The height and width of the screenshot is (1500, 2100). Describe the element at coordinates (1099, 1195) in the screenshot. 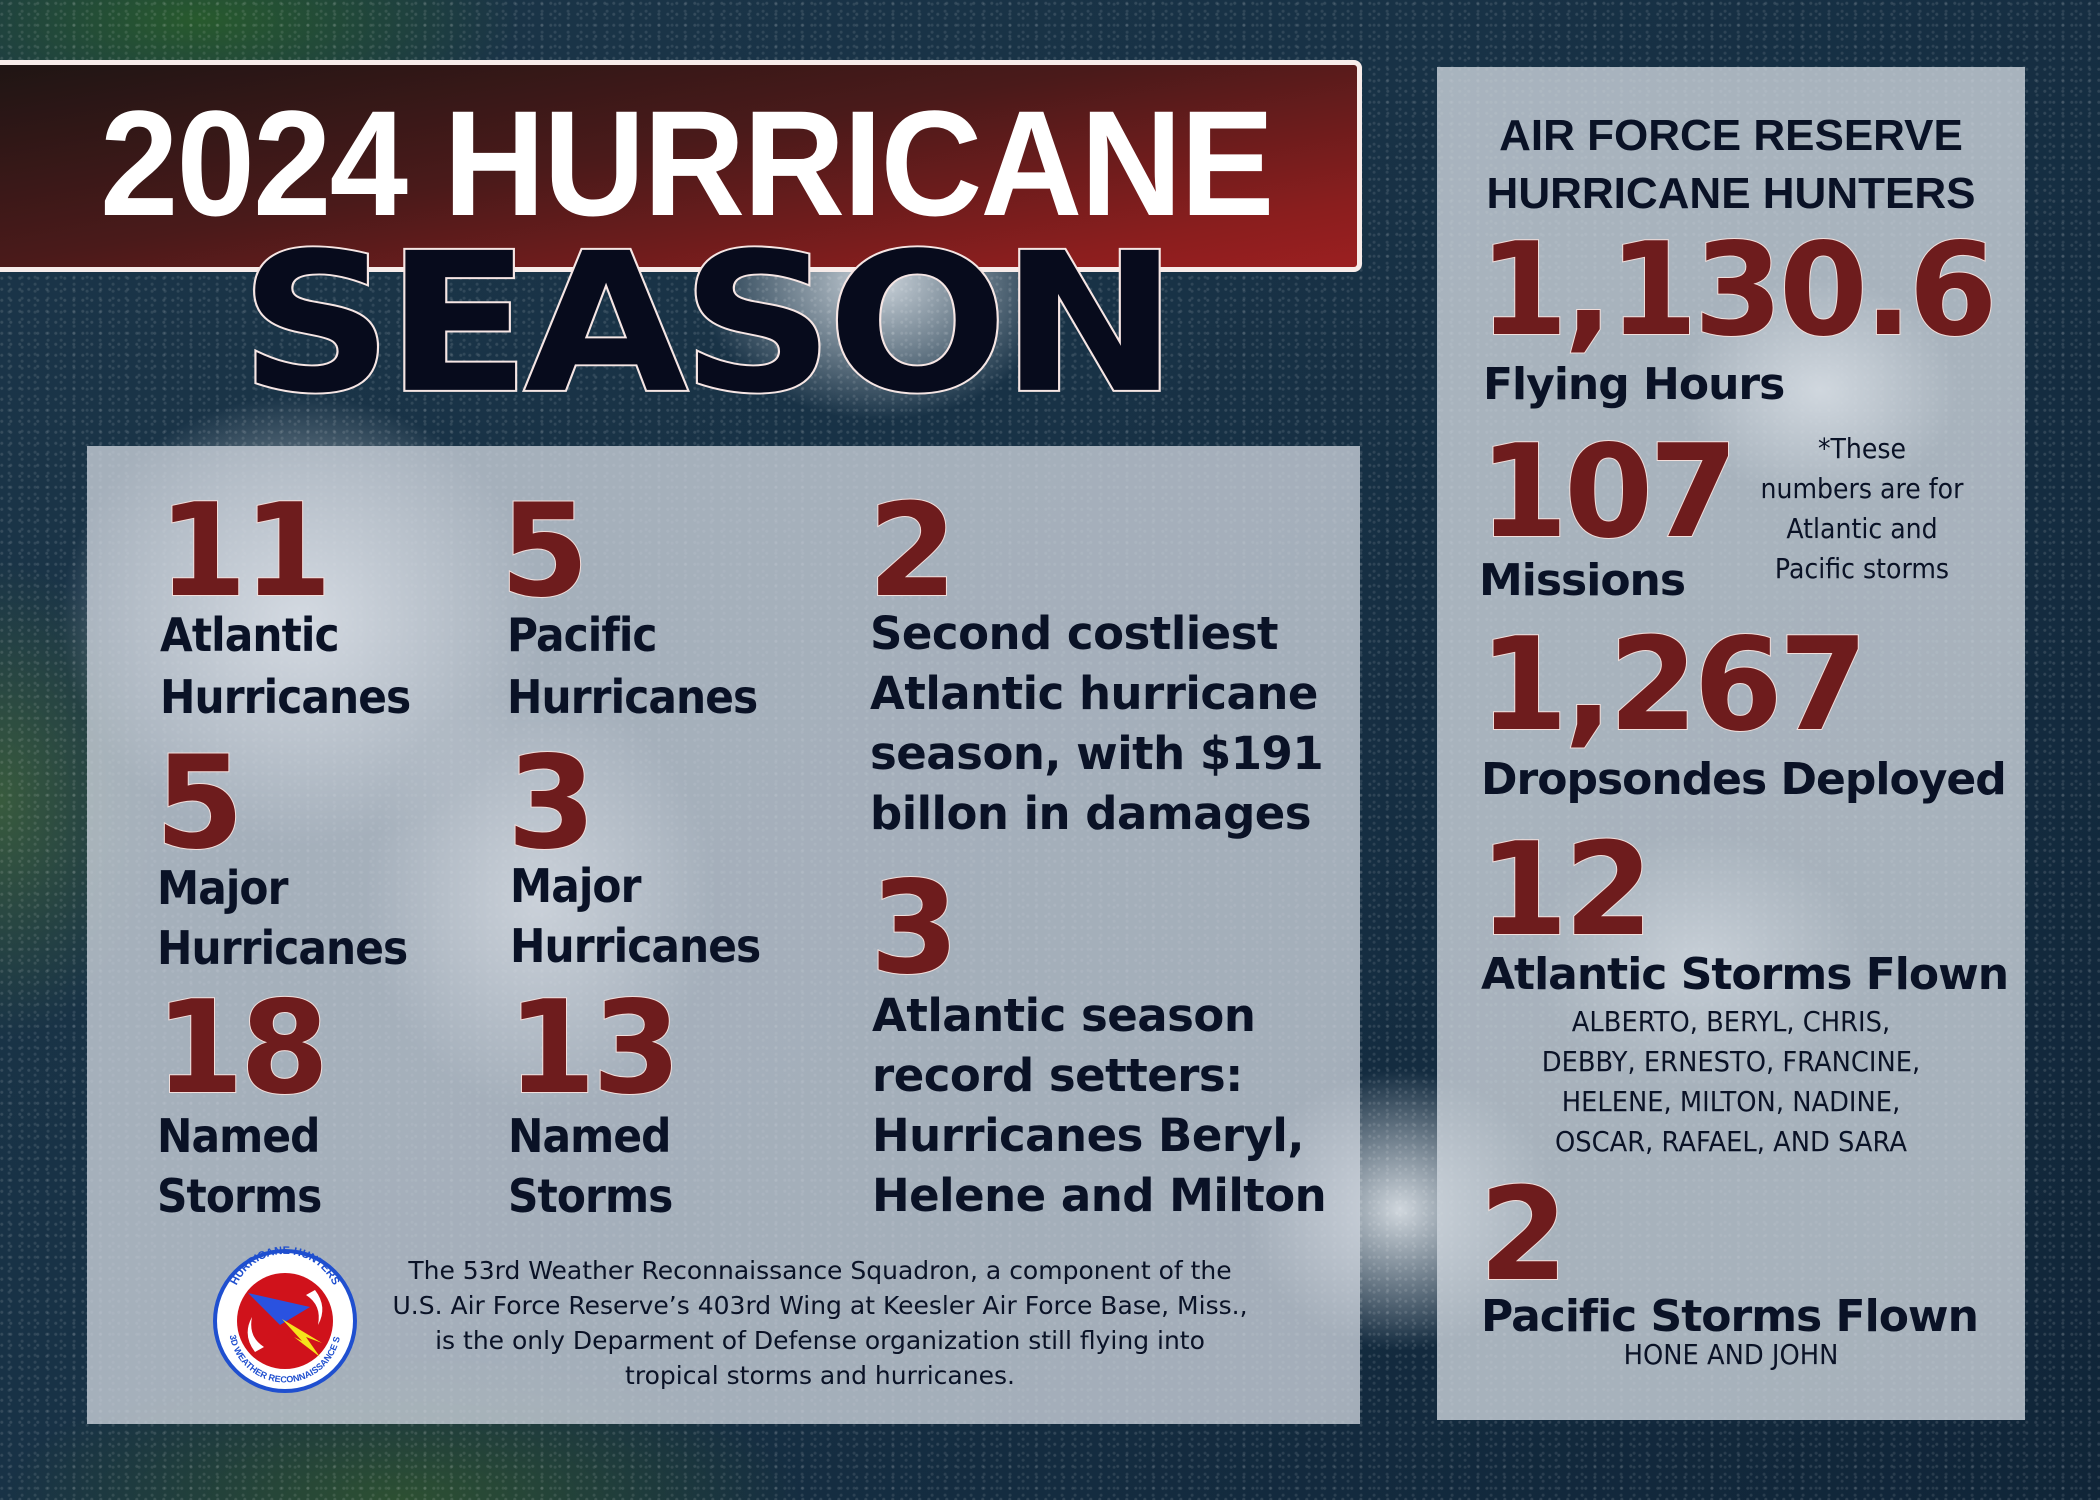

I see `highlight-line: Helene and Milton` at that location.